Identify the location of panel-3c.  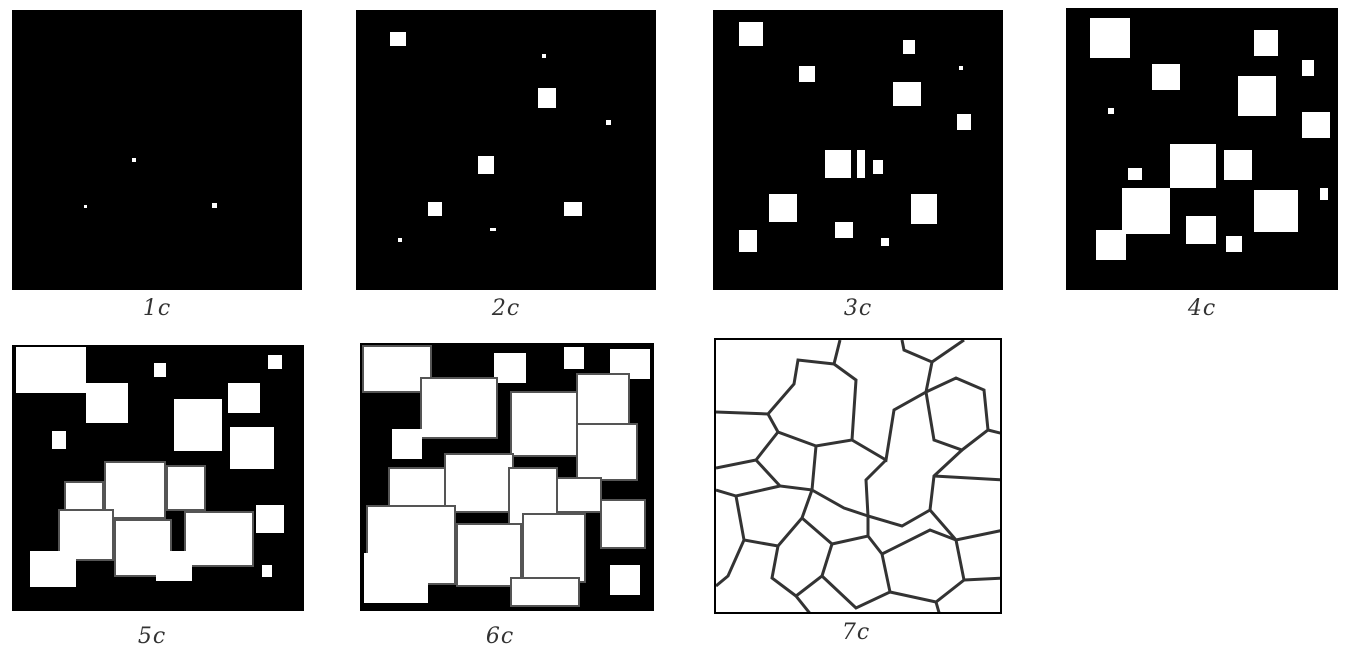
(858, 150).